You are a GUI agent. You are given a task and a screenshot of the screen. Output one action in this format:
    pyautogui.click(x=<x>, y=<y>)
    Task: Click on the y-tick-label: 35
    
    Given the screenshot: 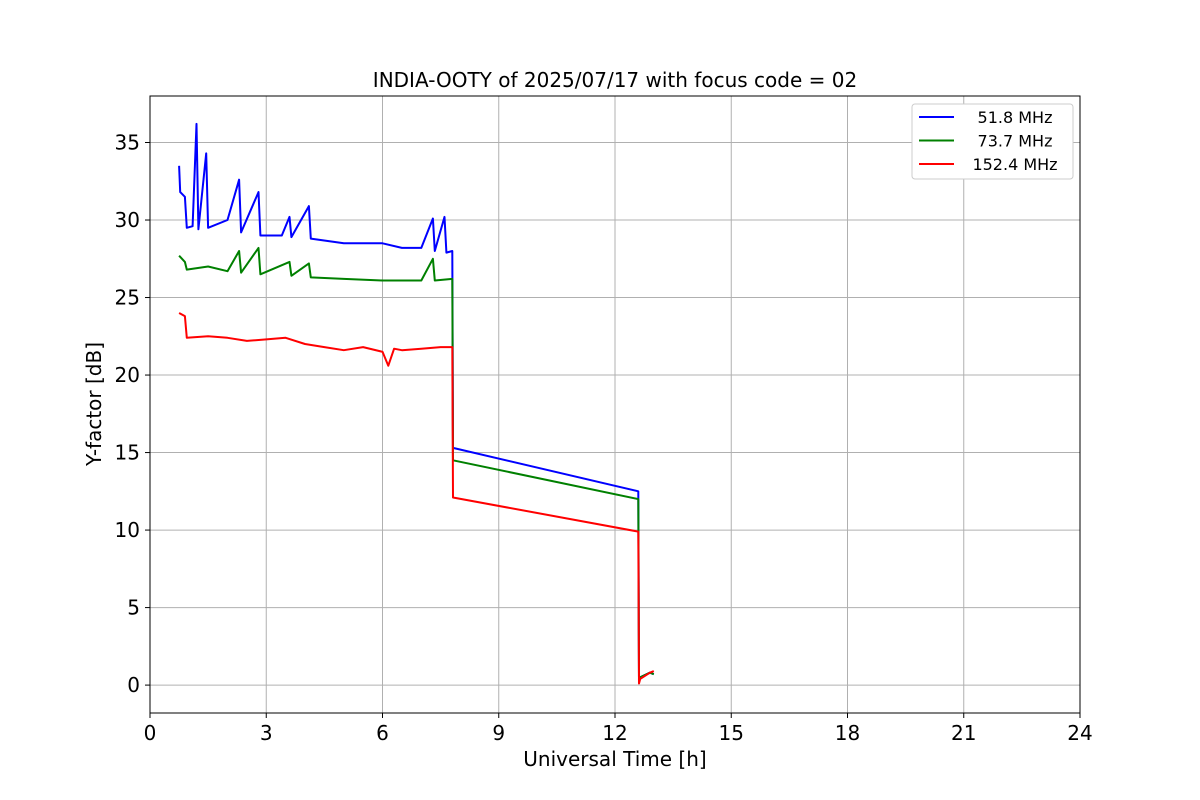 What is the action you would take?
    pyautogui.click(x=127, y=143)
    